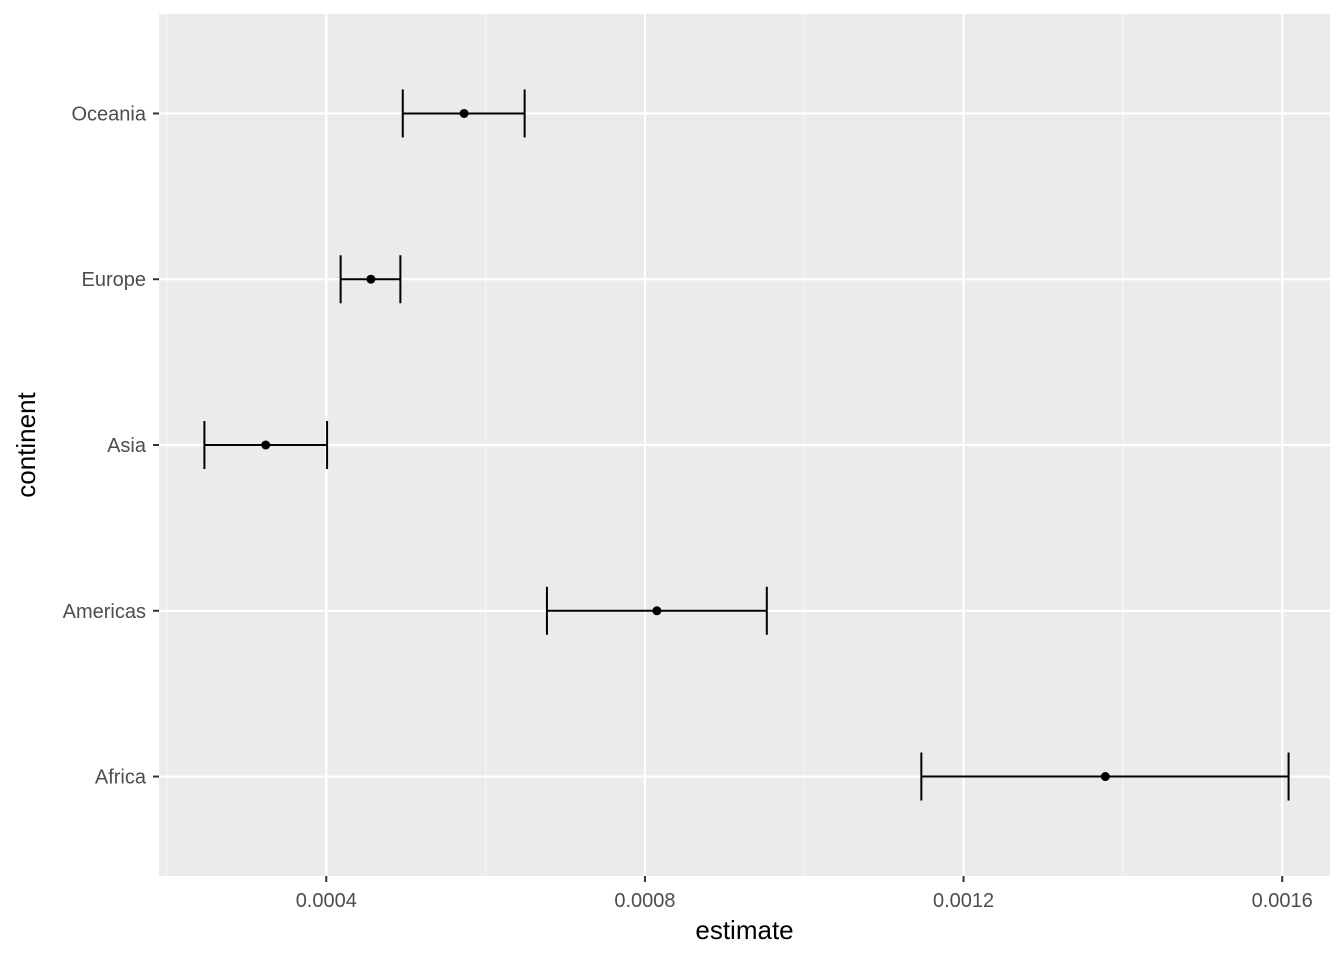  What do you see at coordinates (744, 930) in the screenshot?
I see `x-axis-title: estimate` at bounding box center [744, 930].